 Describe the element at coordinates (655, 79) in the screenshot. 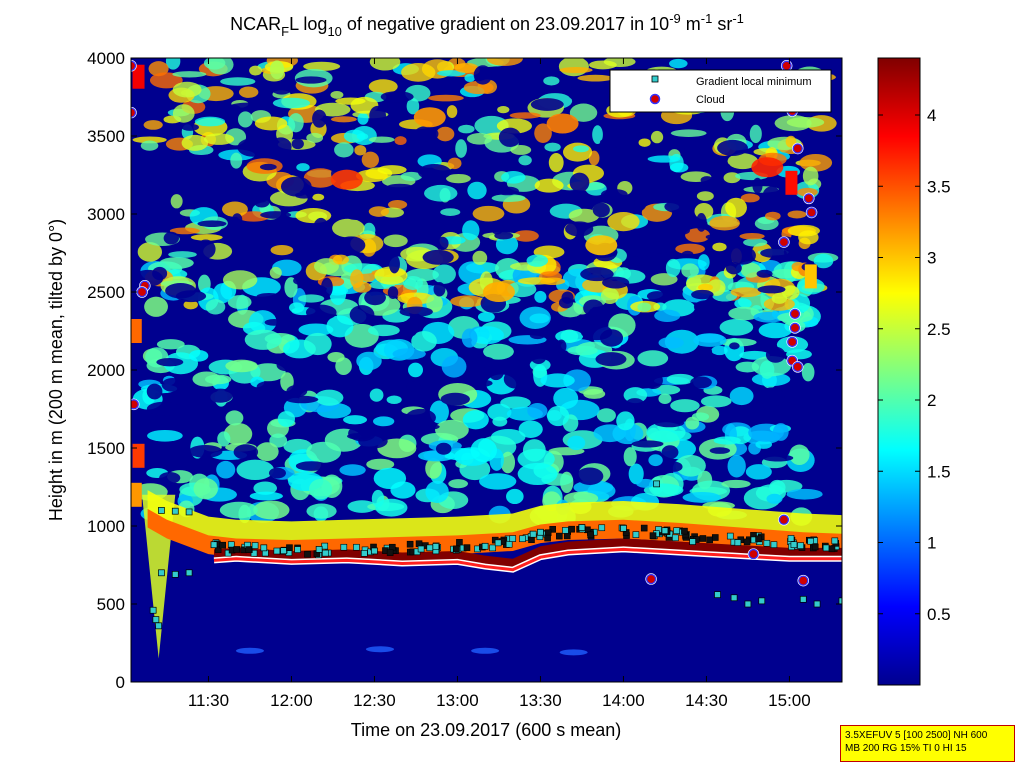

I see `legend-square-marker` at that location.